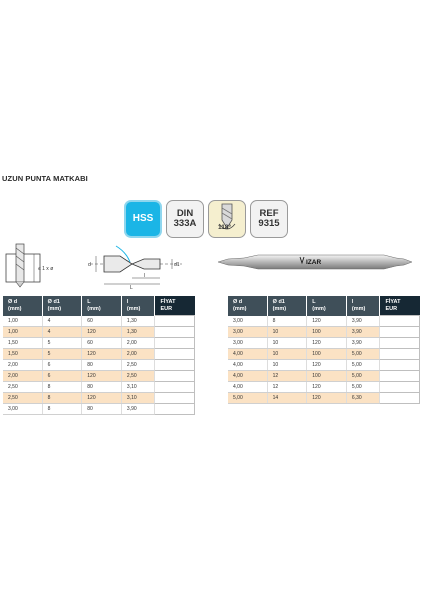  What do you see at coordinates (269, 213) in the screenshot?
I see `ref-label-line1: REF` at bounding box center [269, 213].